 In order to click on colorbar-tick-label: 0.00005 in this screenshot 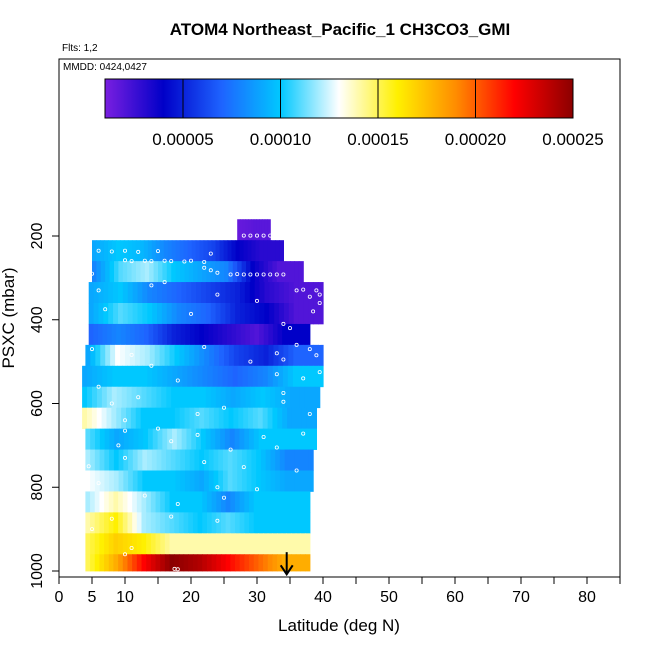, I will do `click(182, 139)`.